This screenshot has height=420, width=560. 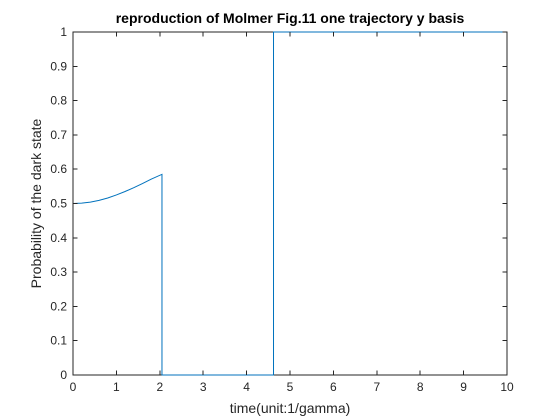 What do you see at coordinates (73, 387) in the screenshot?
I see `x-tick-label: 0` at bounding box center [73, 387].